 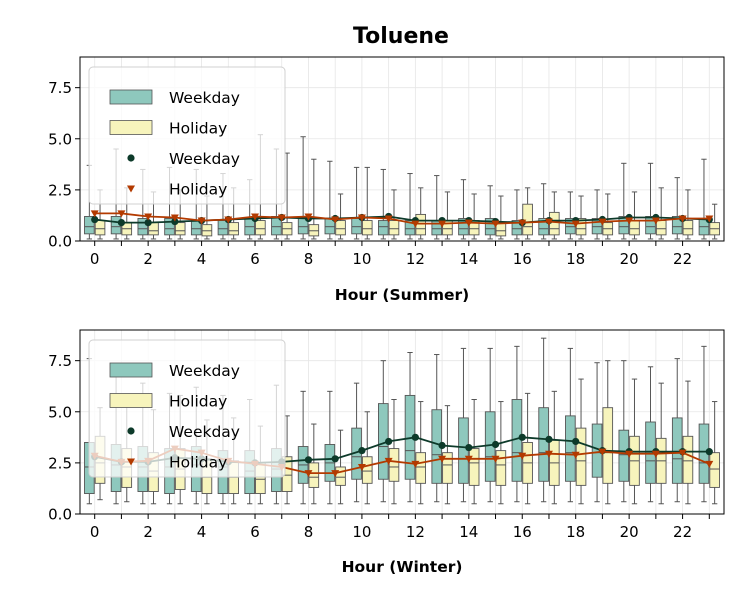 I want to click on legend-label: Weekday, so click(x=204, y=98).